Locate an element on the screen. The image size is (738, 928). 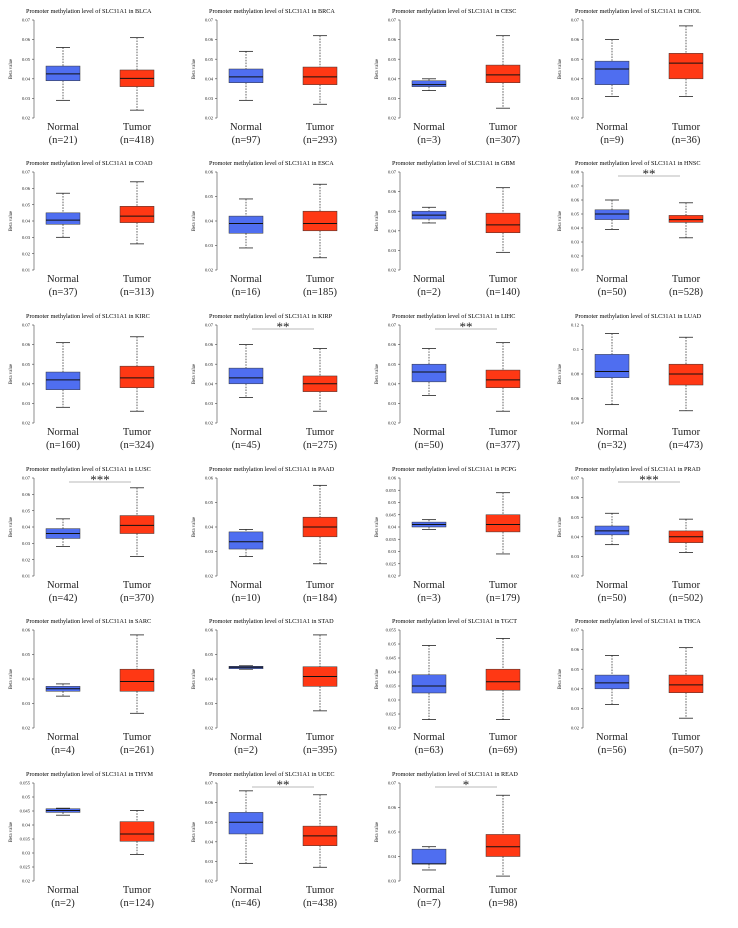
group-count: (n=10) is located at coordinates (246, 598).